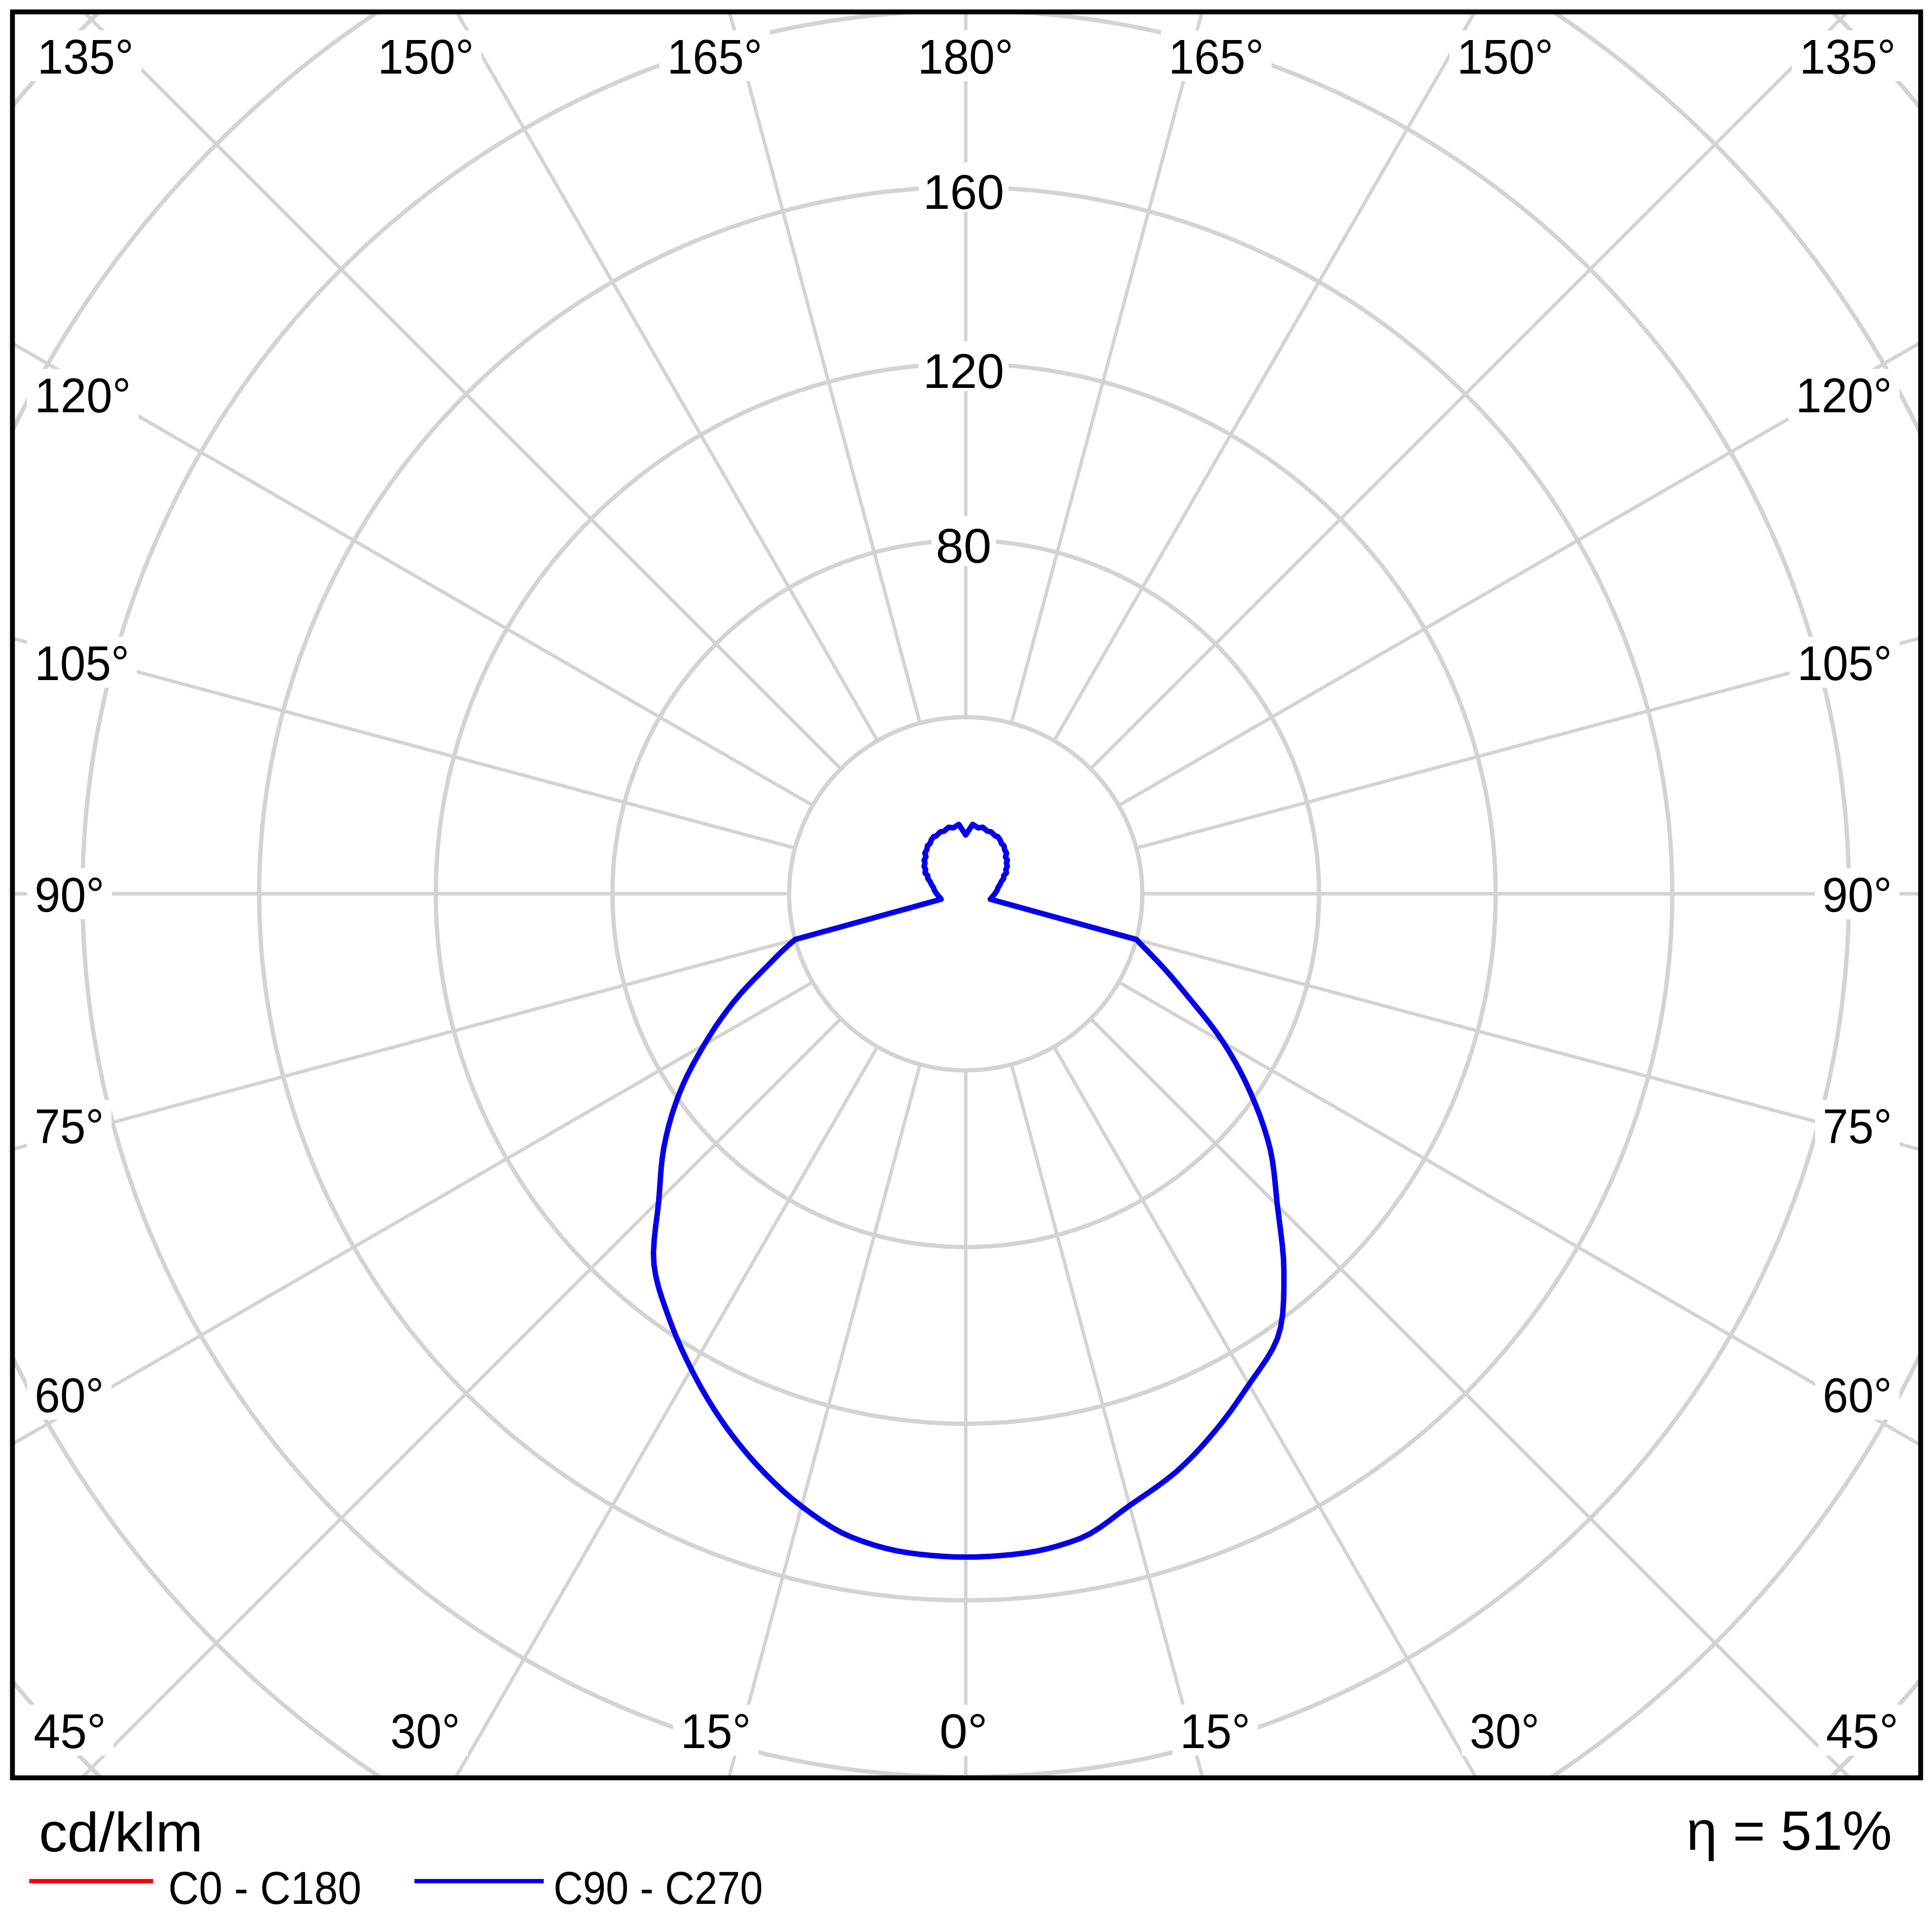  Describe the element at coordinates (964, 546) in the screenshot. I see `svg-text: 80` at that location.